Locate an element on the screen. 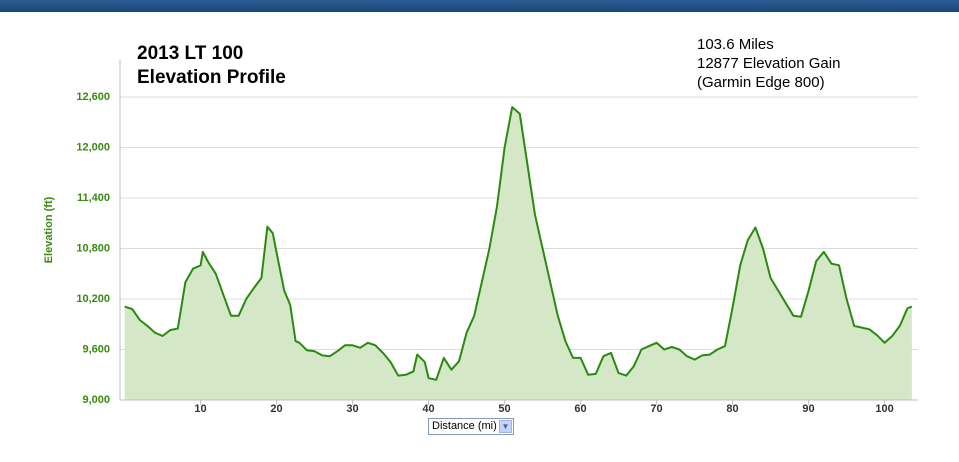 The height and width of the screenshot is (462, 959). x-tick-label: 30 is located at coordinates (352, 409).